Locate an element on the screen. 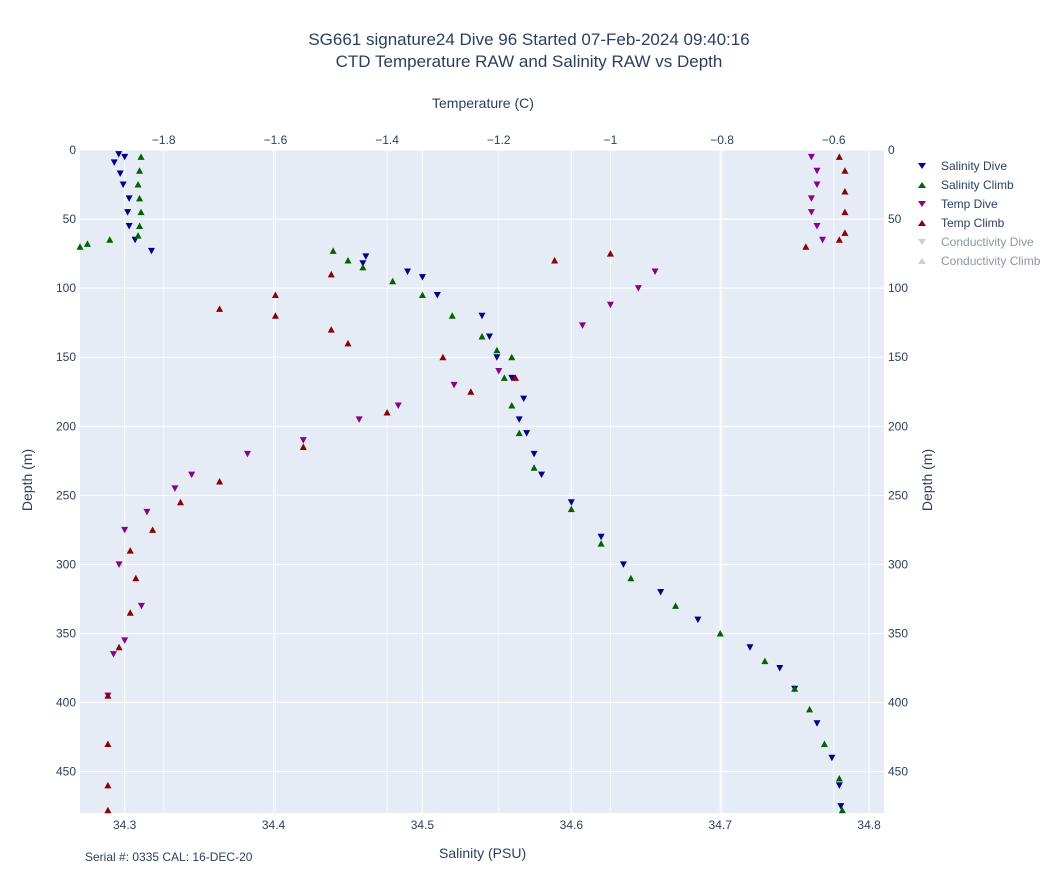 The width and height of the screenshot is (1058, 894). x-top-tick-label: −1 is located at coordinates (611, 140).